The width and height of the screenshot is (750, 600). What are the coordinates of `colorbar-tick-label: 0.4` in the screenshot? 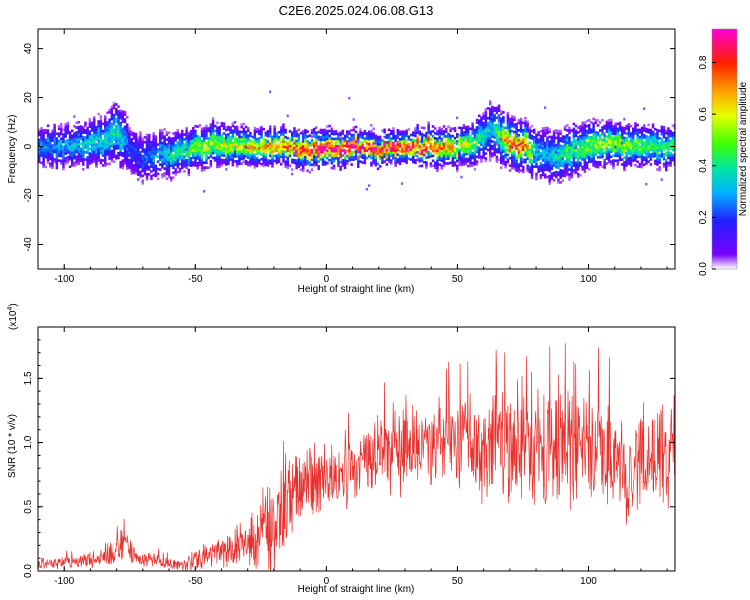 It's located at (703, 165).